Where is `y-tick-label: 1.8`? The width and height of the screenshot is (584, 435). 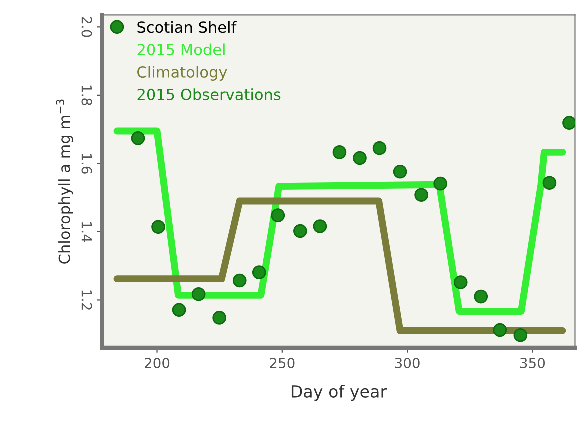 y-tick-label: 1.8 is located at coordinates (87, 96).